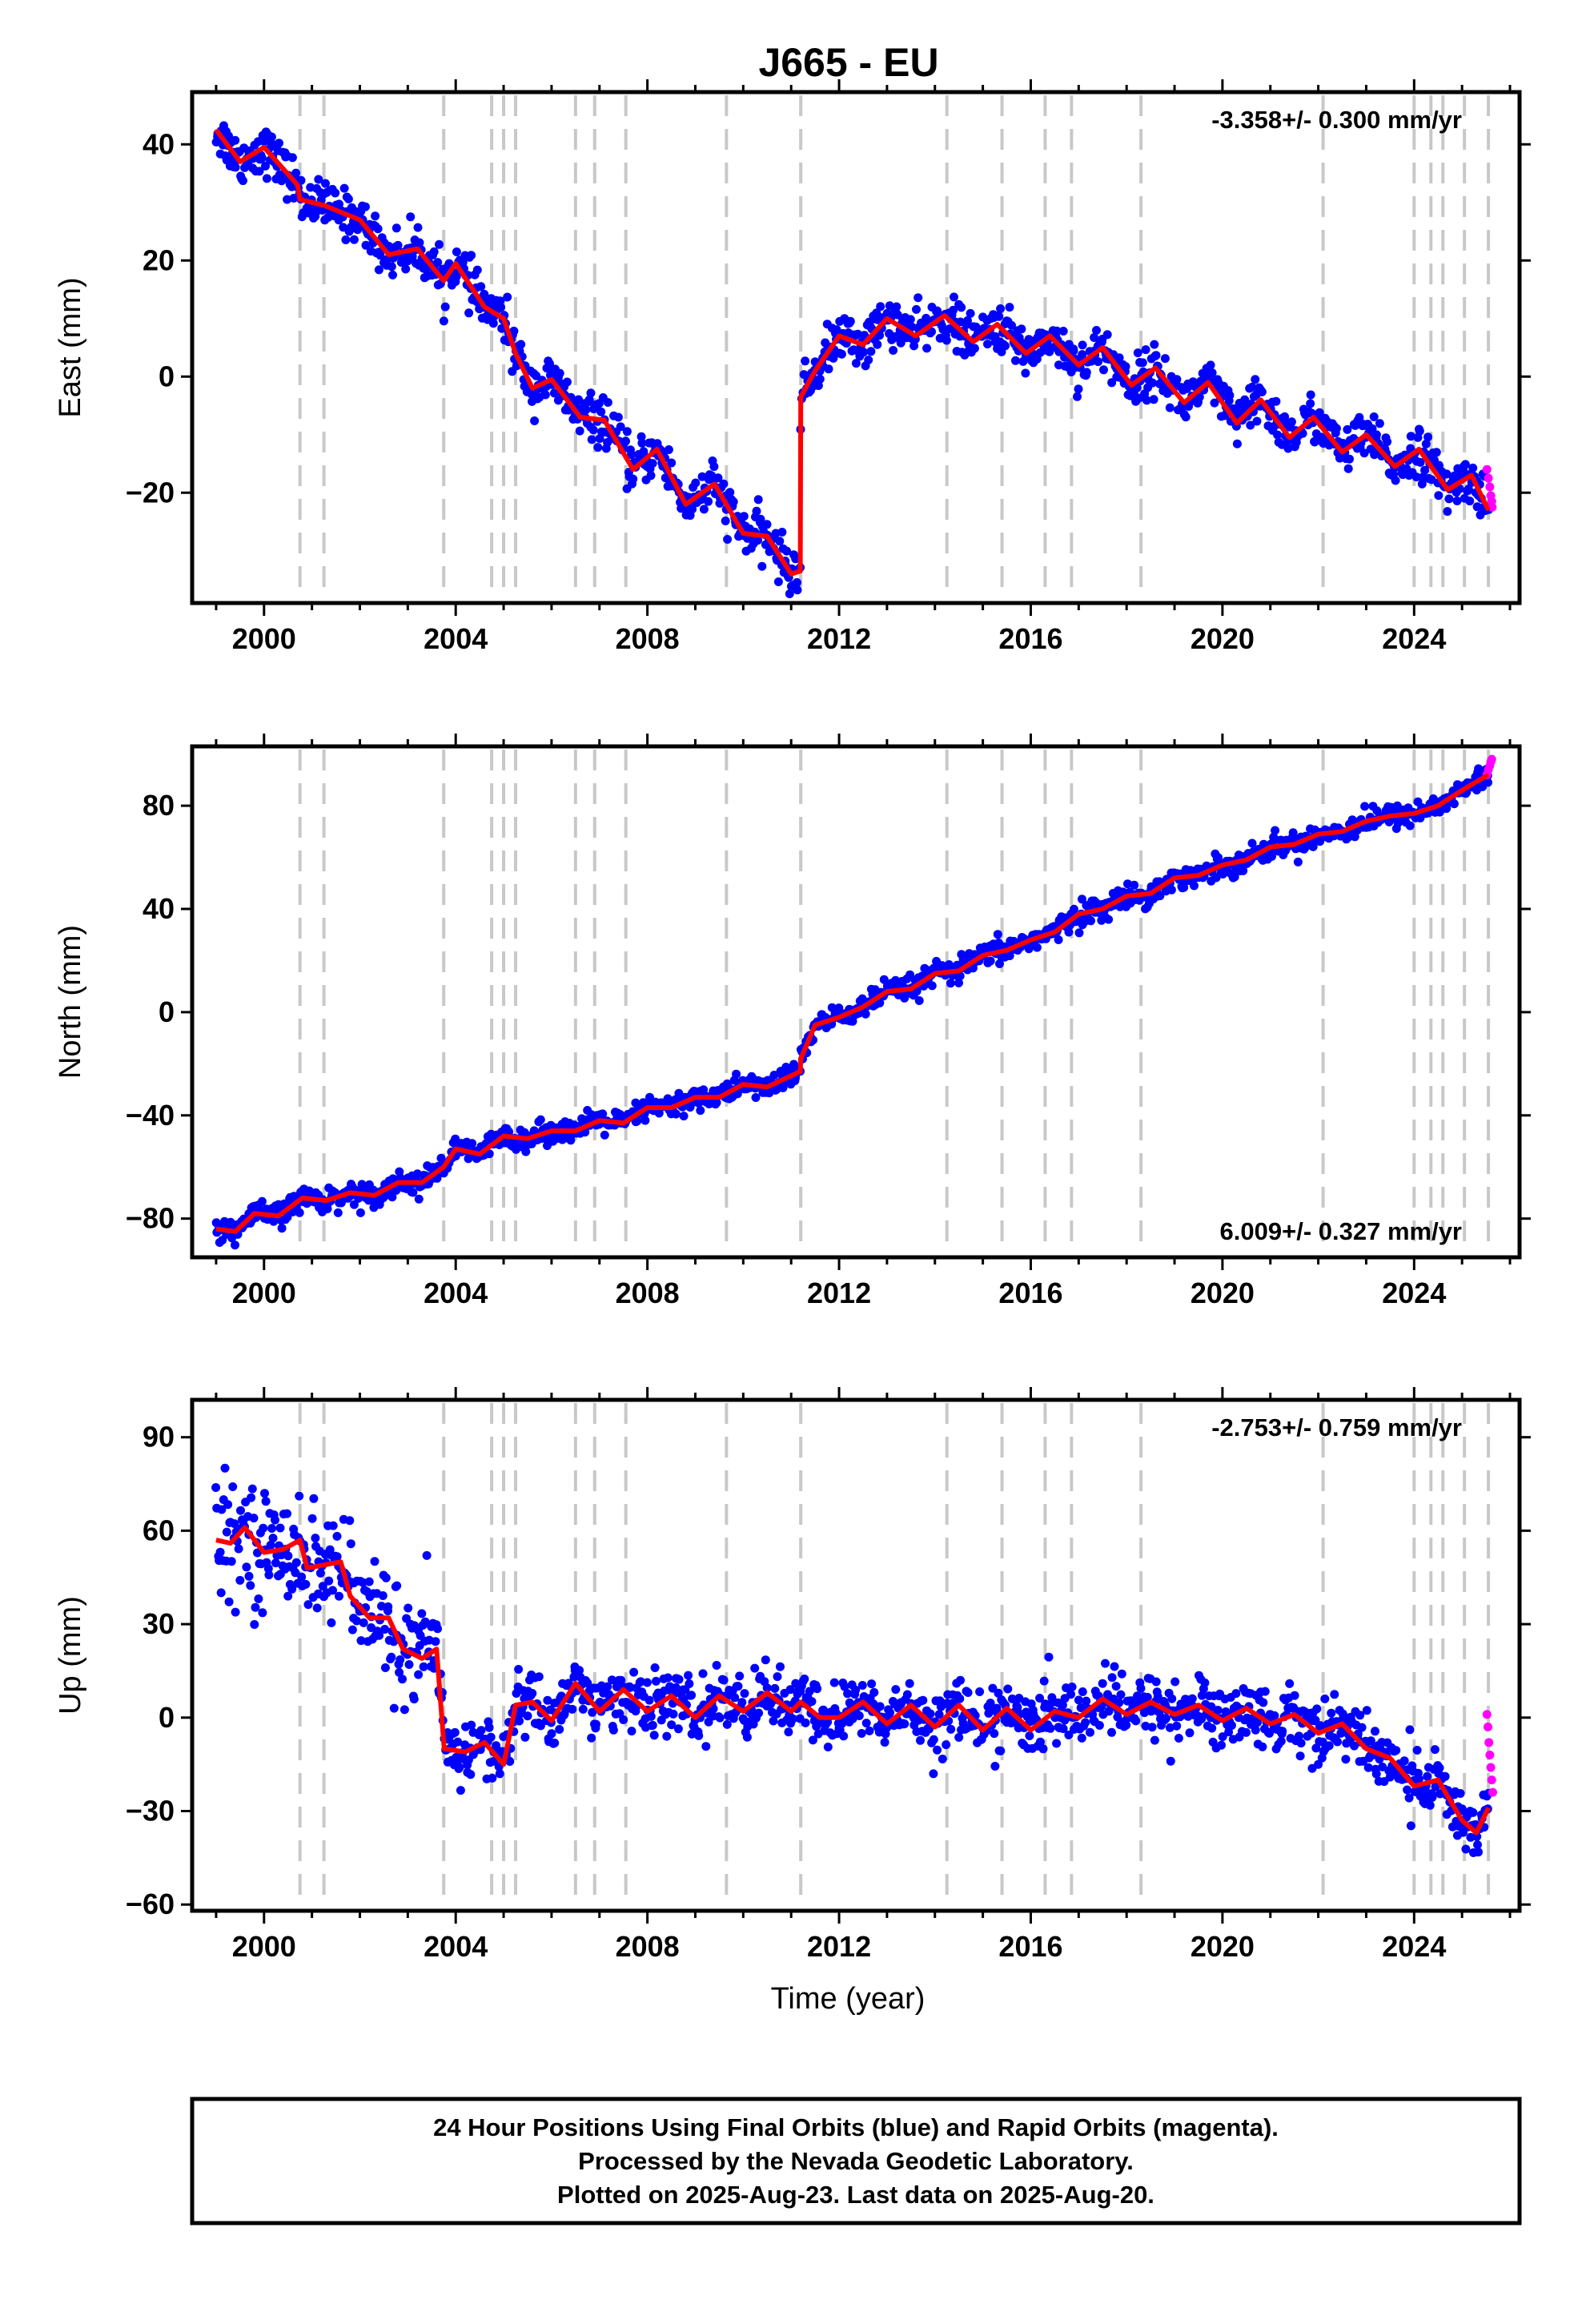 The height and width of the screenshot is (2324, 1582). I want to click on x-tick-label: 2004, so click(456, 1293).